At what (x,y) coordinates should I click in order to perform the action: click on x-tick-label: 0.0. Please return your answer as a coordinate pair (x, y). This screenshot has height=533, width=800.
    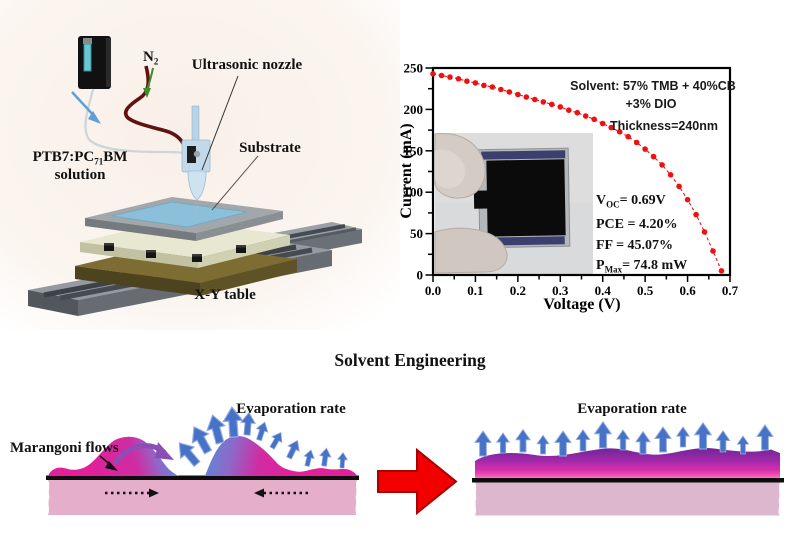
    Looking at the image, I should click on (433, 290).